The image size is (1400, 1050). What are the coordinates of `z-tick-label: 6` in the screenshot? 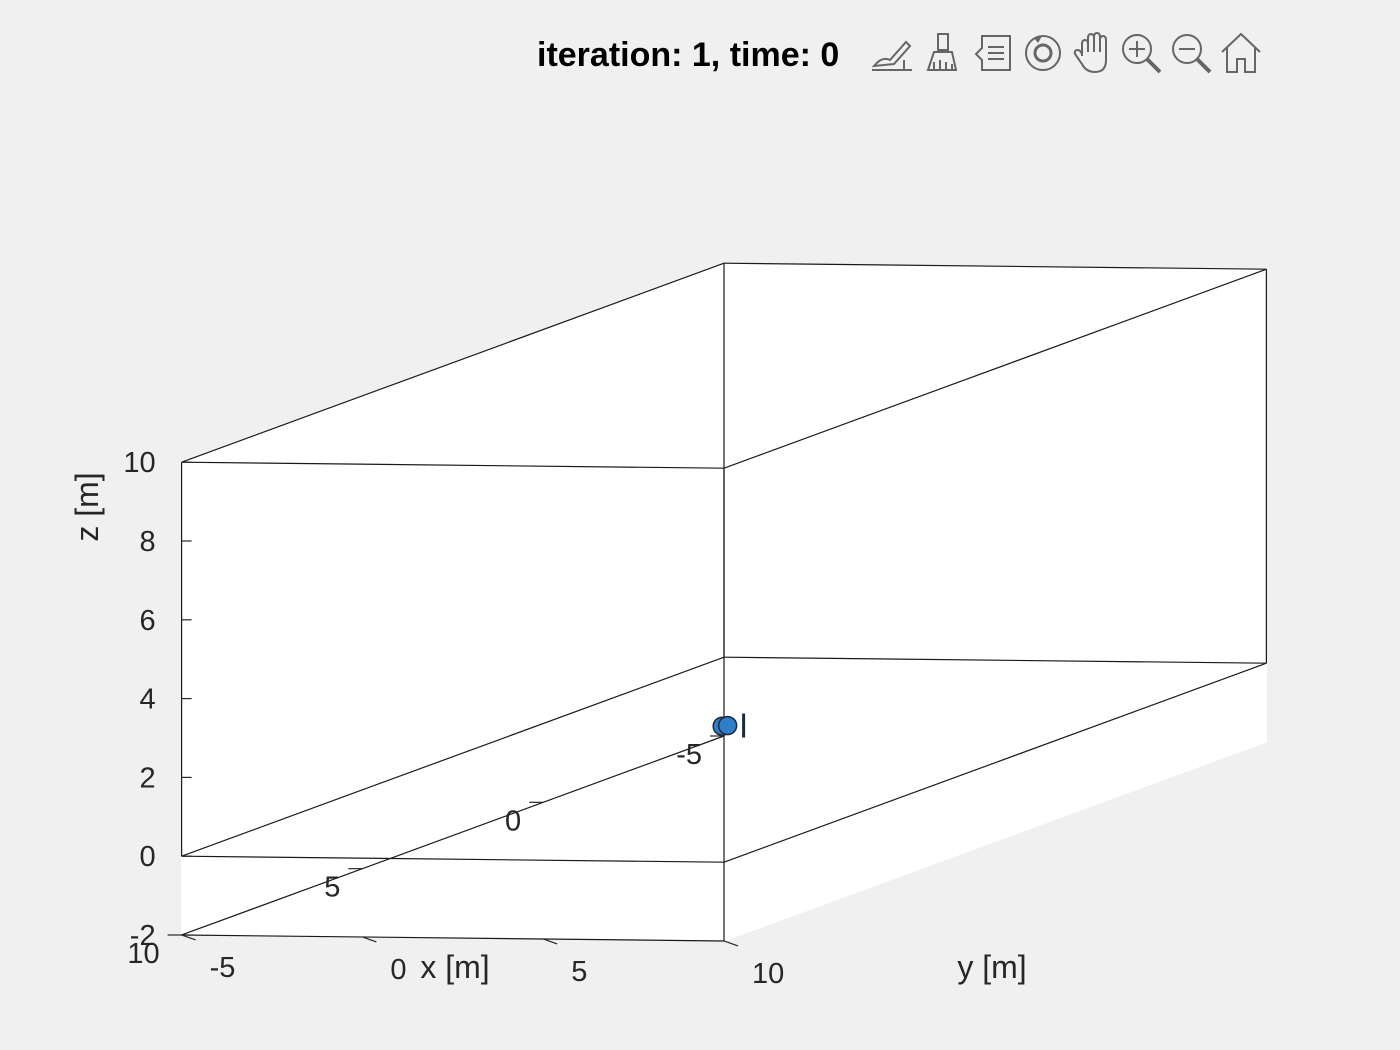 It's located at (147, 621).